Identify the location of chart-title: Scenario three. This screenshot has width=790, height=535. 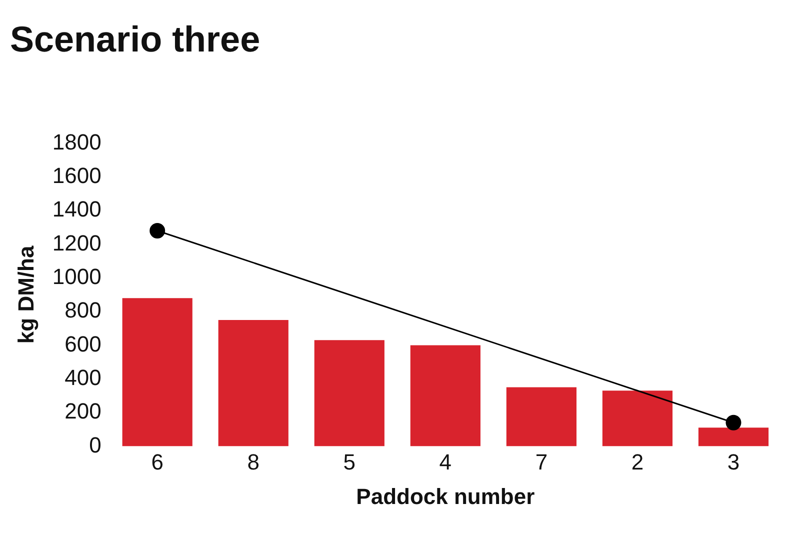
(135, 39).